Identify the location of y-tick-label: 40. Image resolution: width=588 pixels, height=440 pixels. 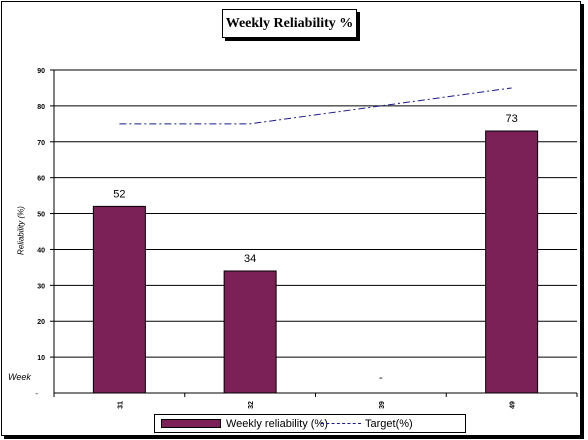
(41, 250).